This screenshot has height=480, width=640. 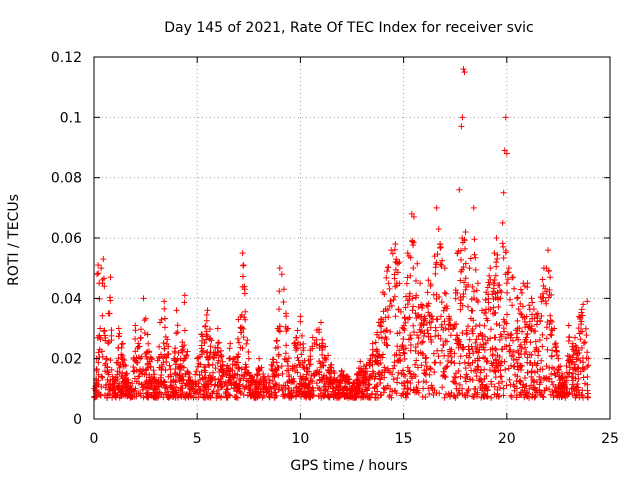 I want to click on y-tick-label: 0.02, so click(x=66, y=360).